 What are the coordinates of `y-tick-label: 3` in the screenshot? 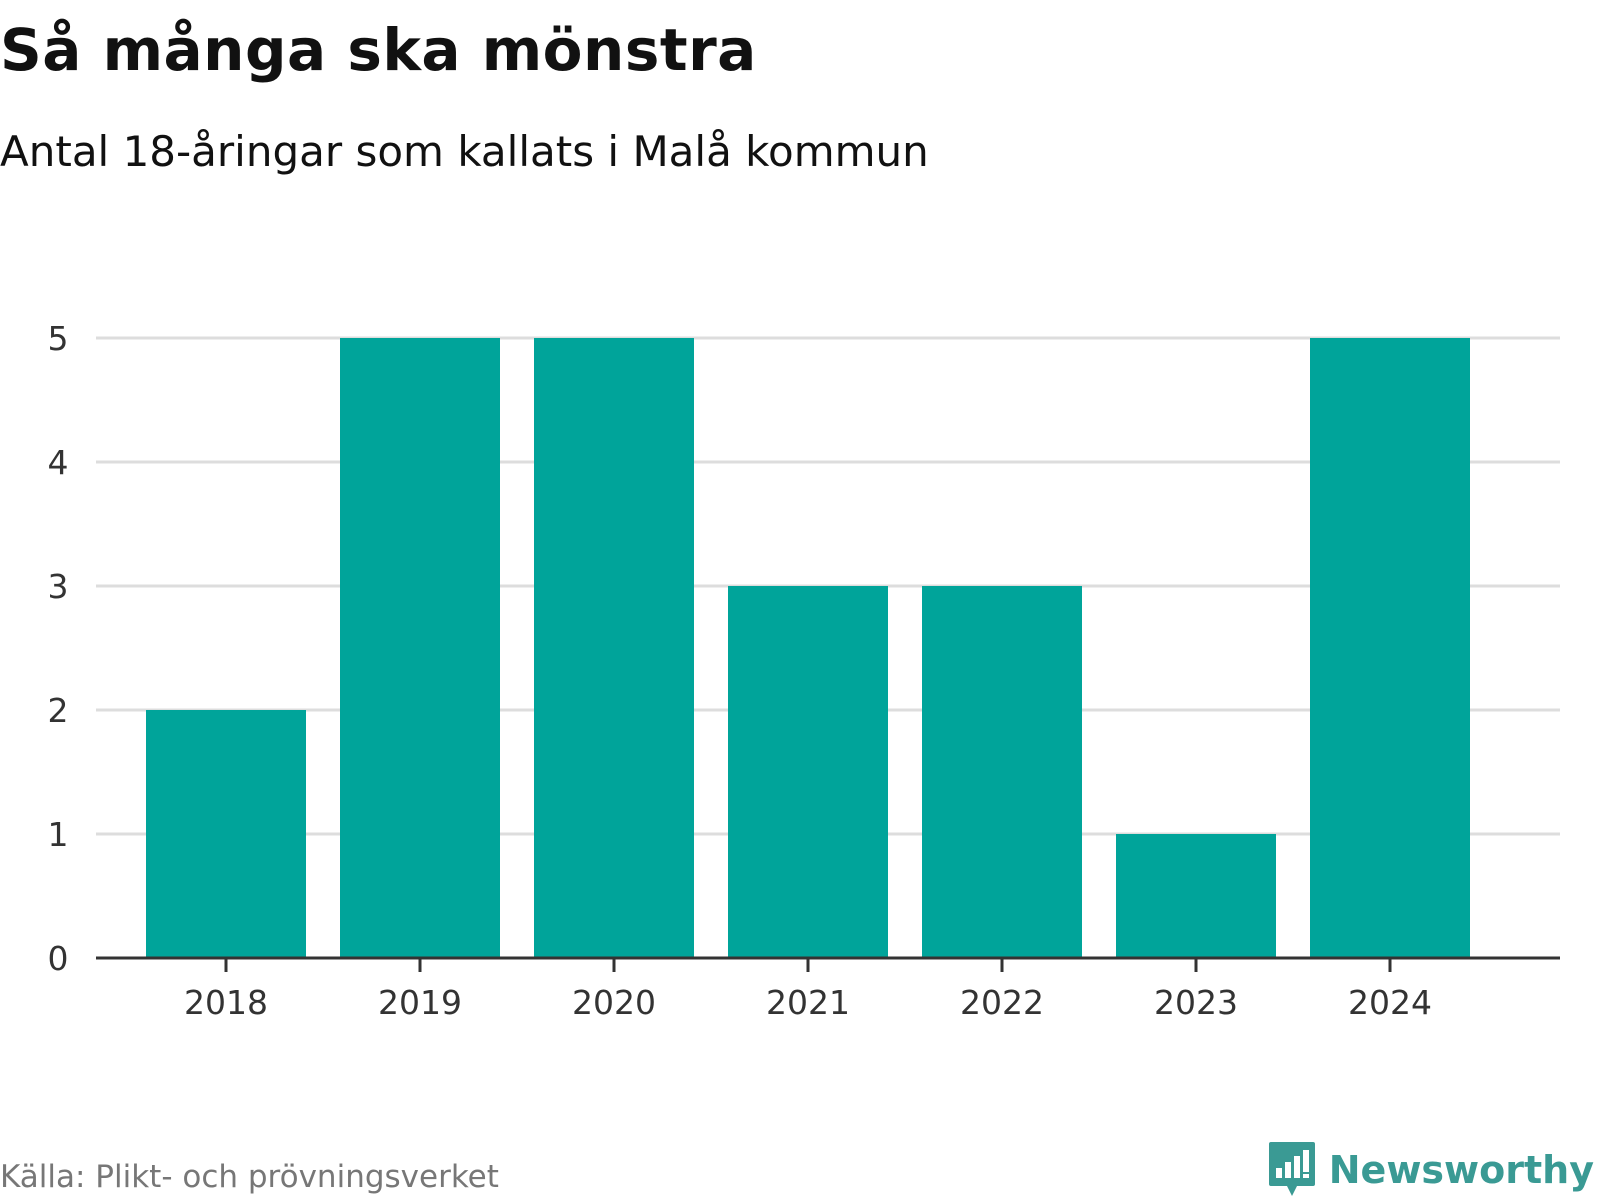 It's located at (58, 586).